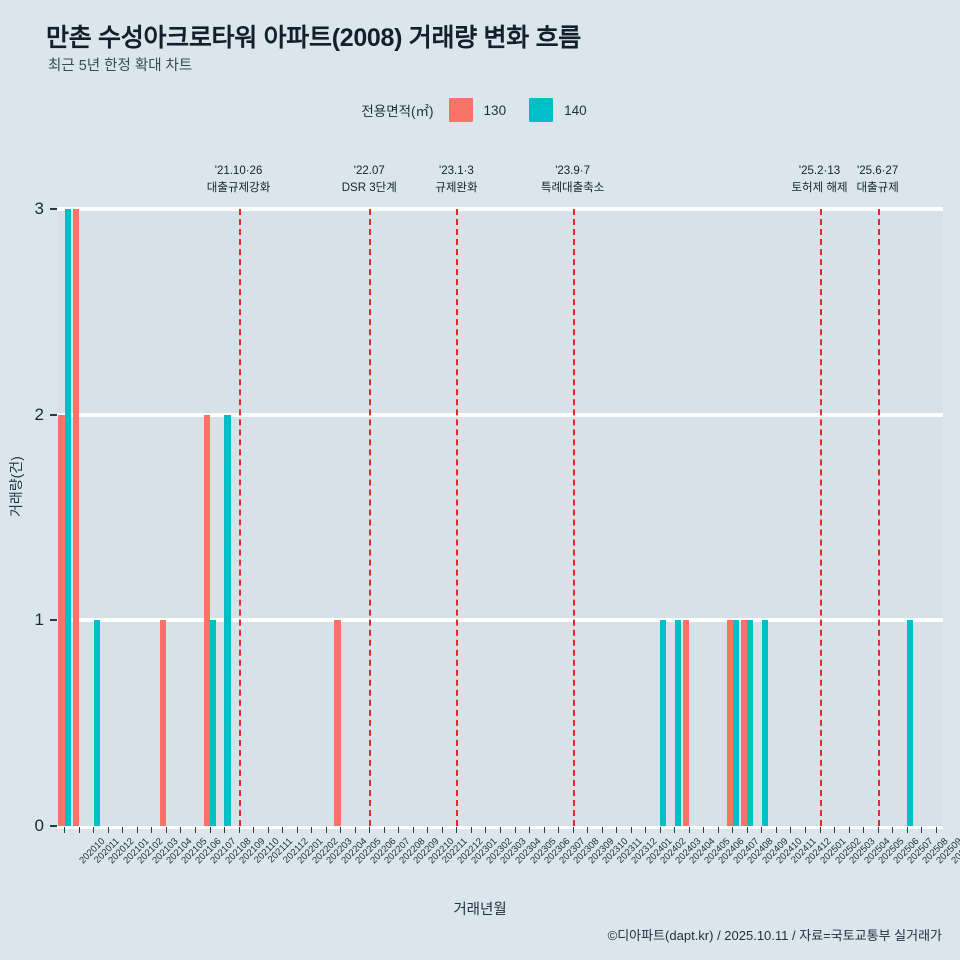 This screenshot has width=960, height=960. I want to click on event-label-202301: '23.1·3 규제완화, so click(456, 179).